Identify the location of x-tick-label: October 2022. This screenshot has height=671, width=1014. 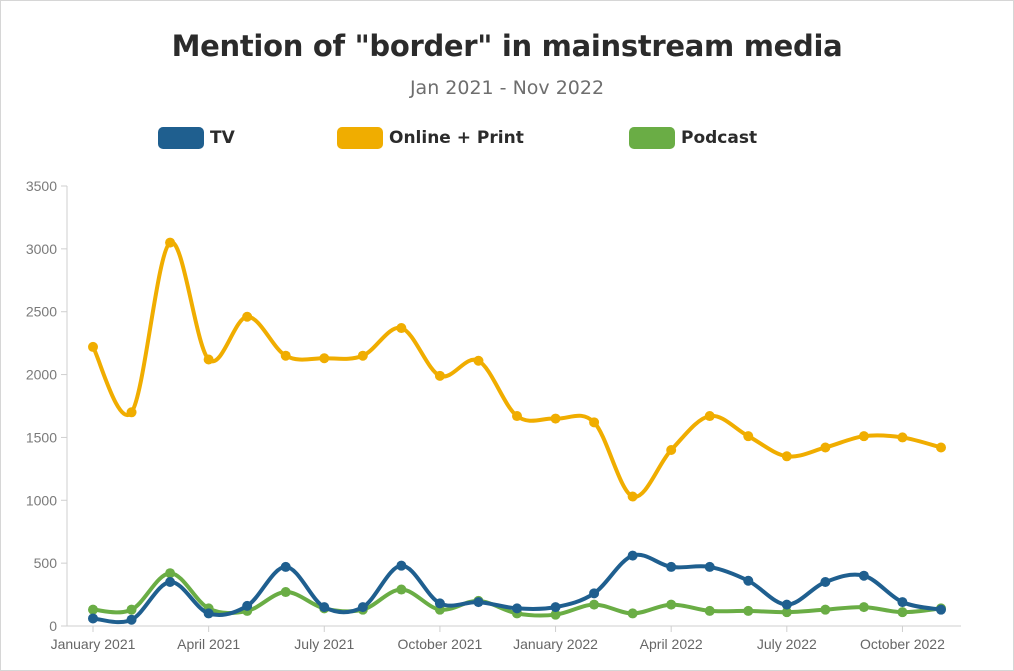
(902, 644).